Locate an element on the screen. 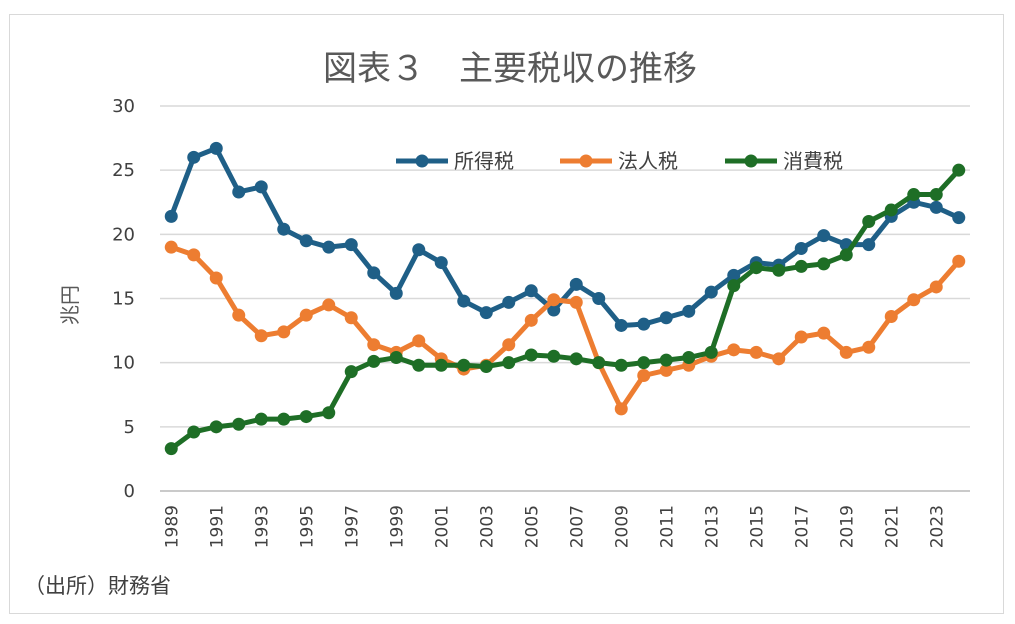 The image size is (1015, 624). y-tick-label: 10 is located at coordinates (123, 363).